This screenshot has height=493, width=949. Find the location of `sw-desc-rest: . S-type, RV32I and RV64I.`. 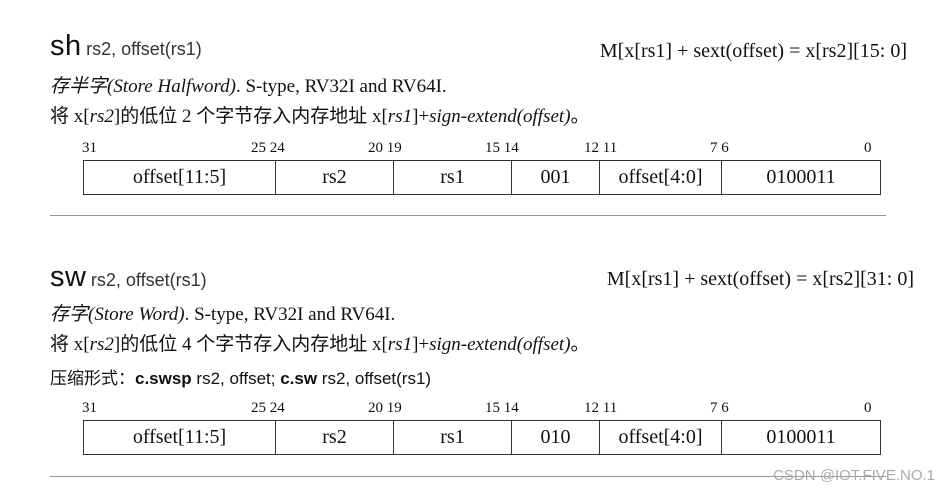

sw-desc-rest: . S-type, RV32I and RV64I. is located at coordinates (290, 314).